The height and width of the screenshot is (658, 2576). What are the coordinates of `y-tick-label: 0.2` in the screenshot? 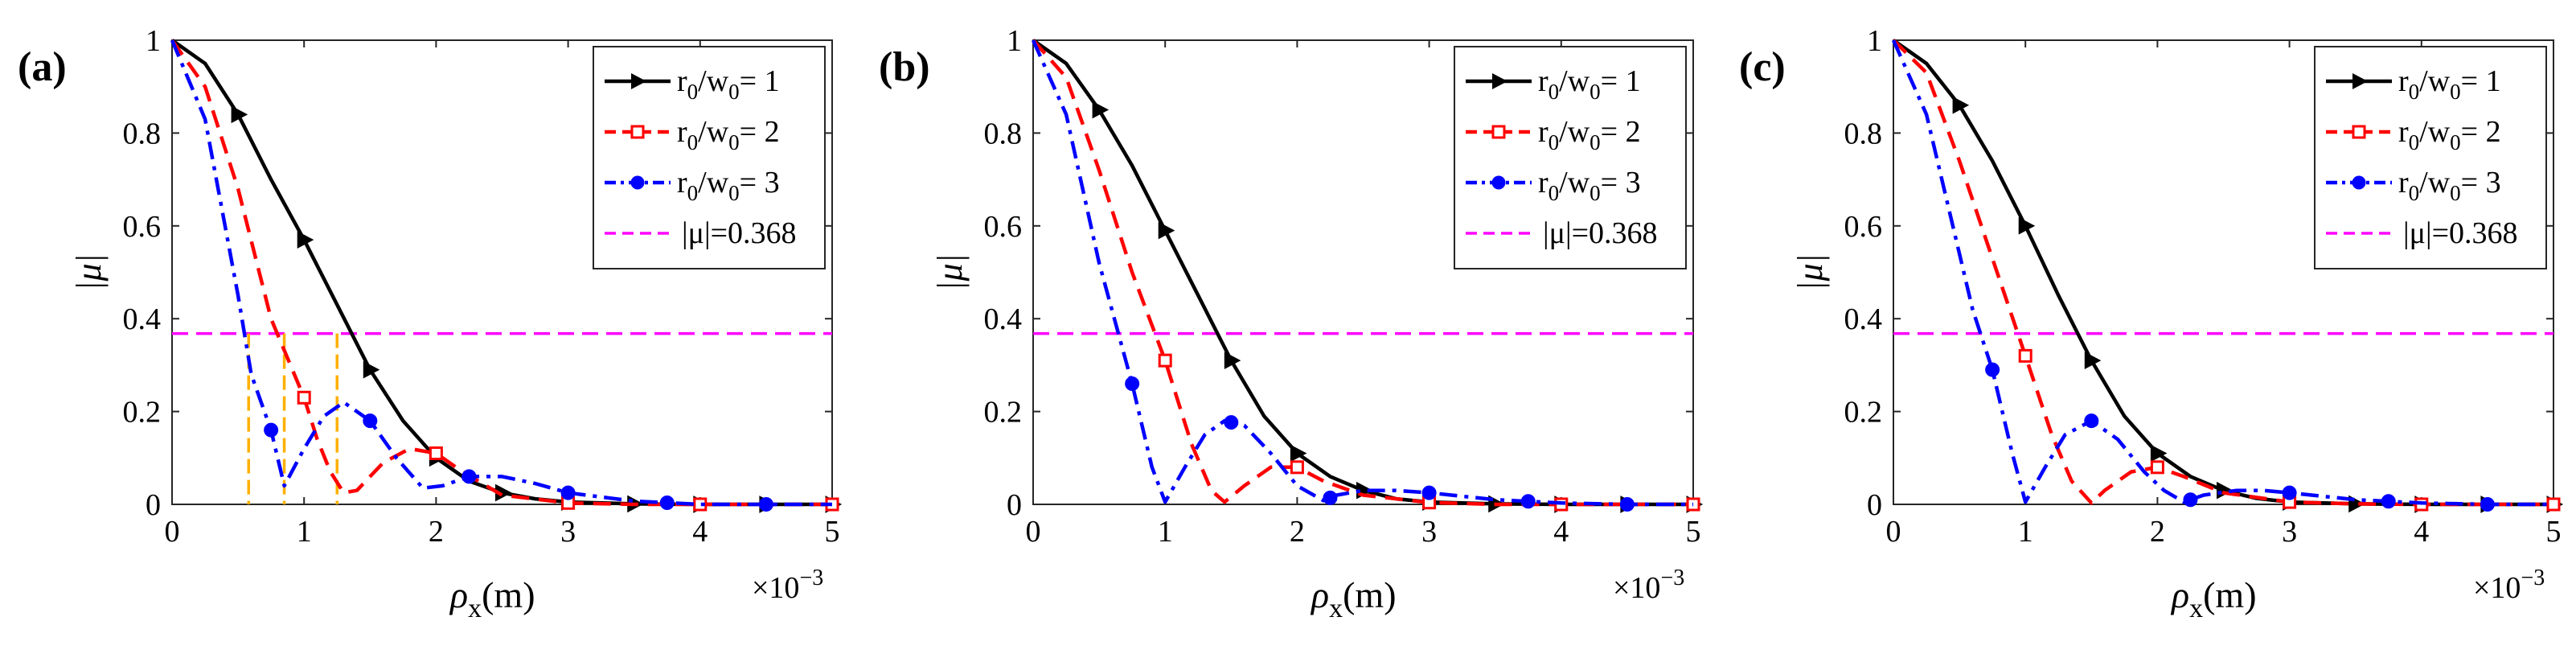 It's located at (1003, 413).